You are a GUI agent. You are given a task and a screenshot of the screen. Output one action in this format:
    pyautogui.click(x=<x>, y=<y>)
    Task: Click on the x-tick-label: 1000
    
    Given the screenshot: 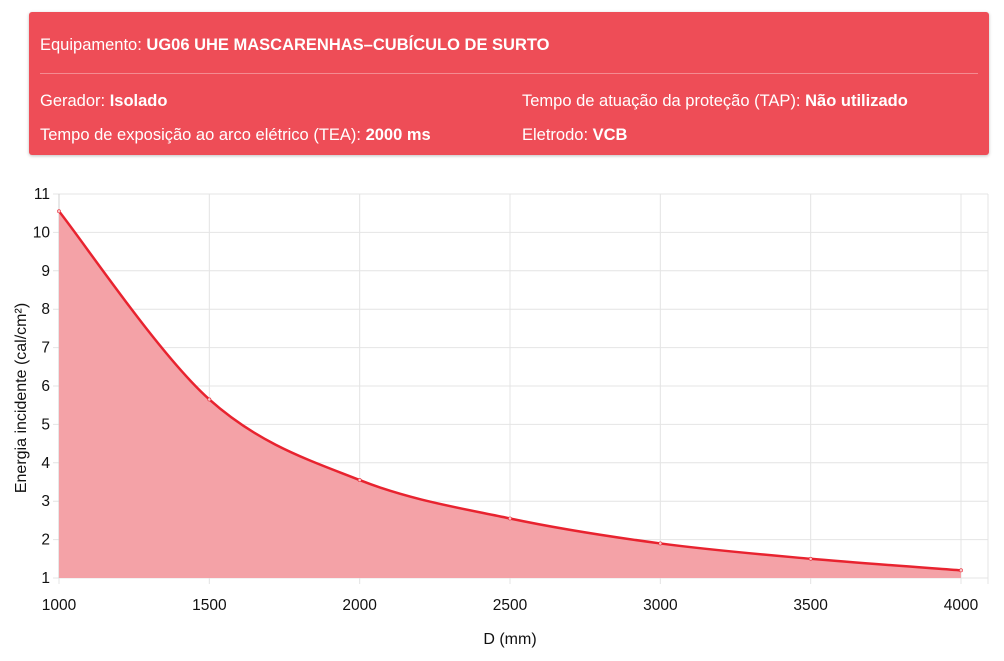 What is the action you would take?
    pyautogui.click(x=59, y=605)
    